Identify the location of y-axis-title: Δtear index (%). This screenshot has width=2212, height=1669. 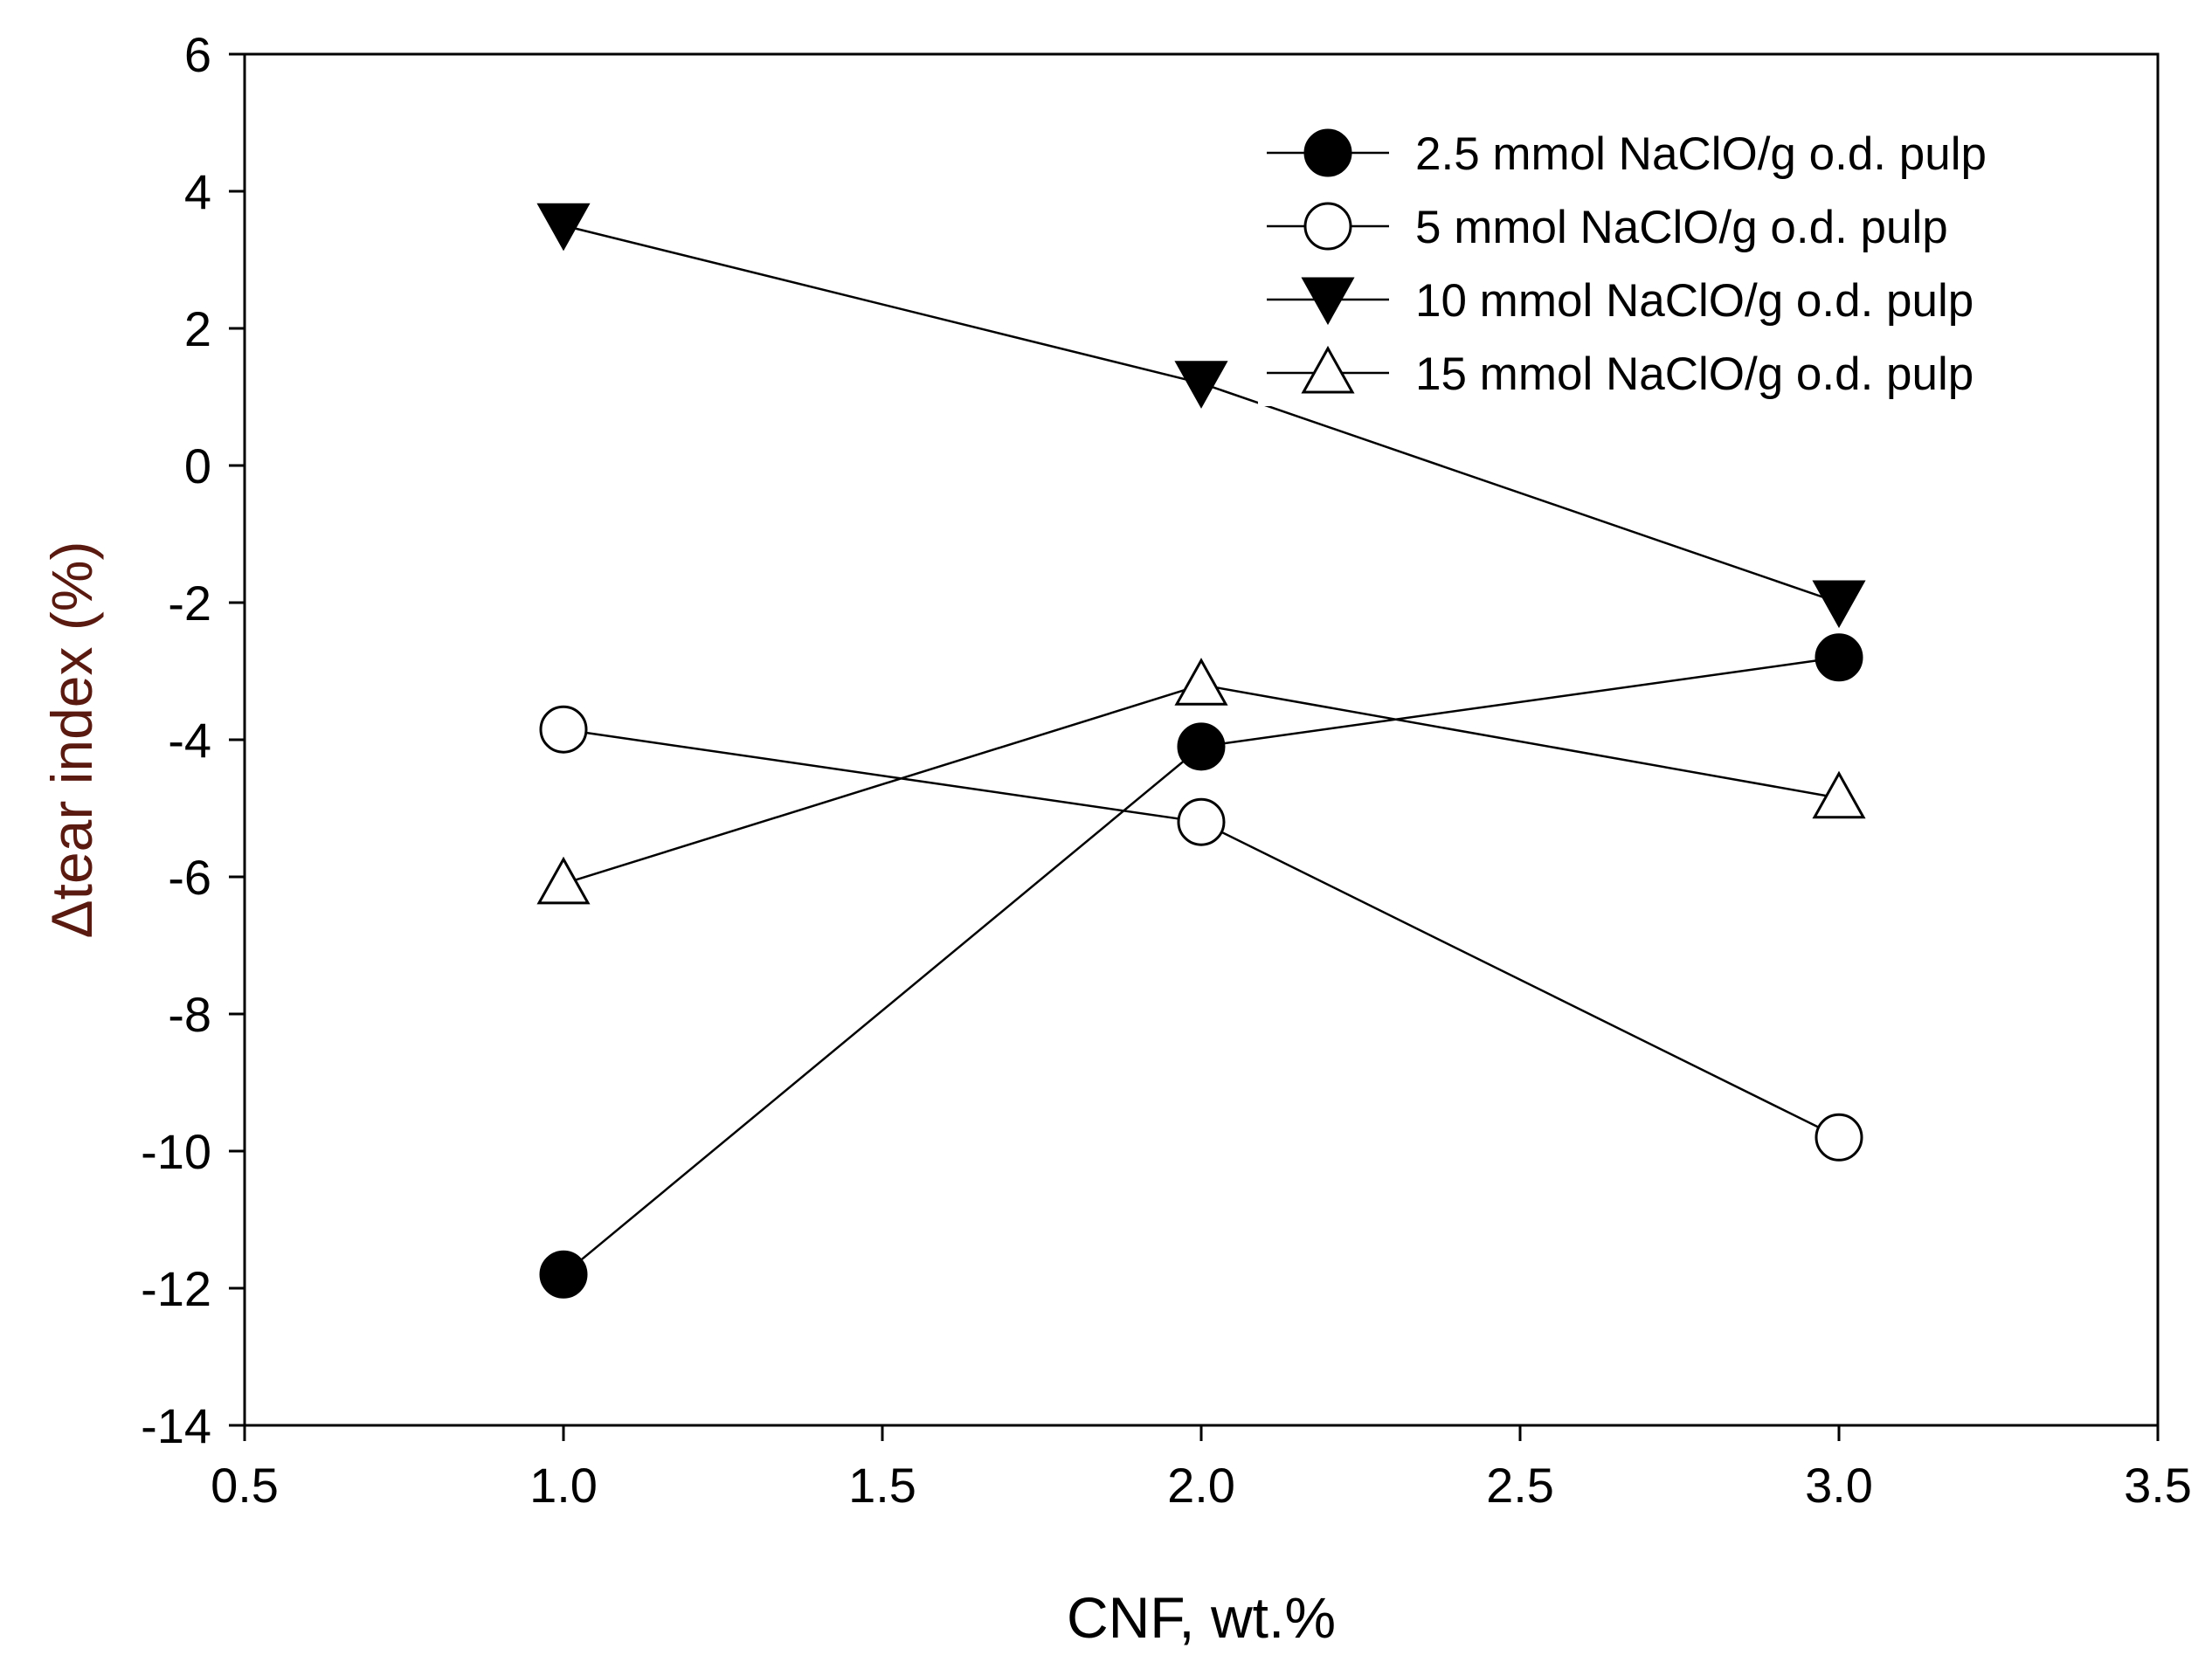
(71, 740).